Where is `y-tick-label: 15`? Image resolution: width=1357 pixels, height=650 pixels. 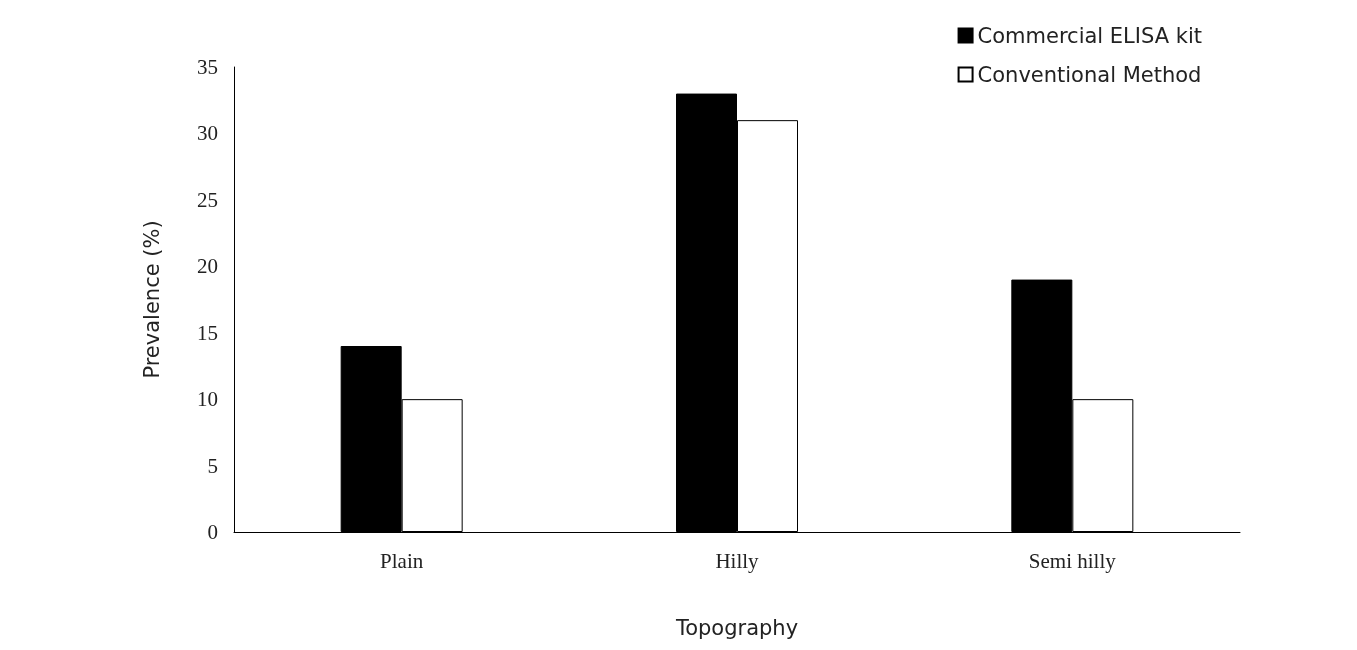 y-tick-label: 15 is located at coordinates (207, 332).